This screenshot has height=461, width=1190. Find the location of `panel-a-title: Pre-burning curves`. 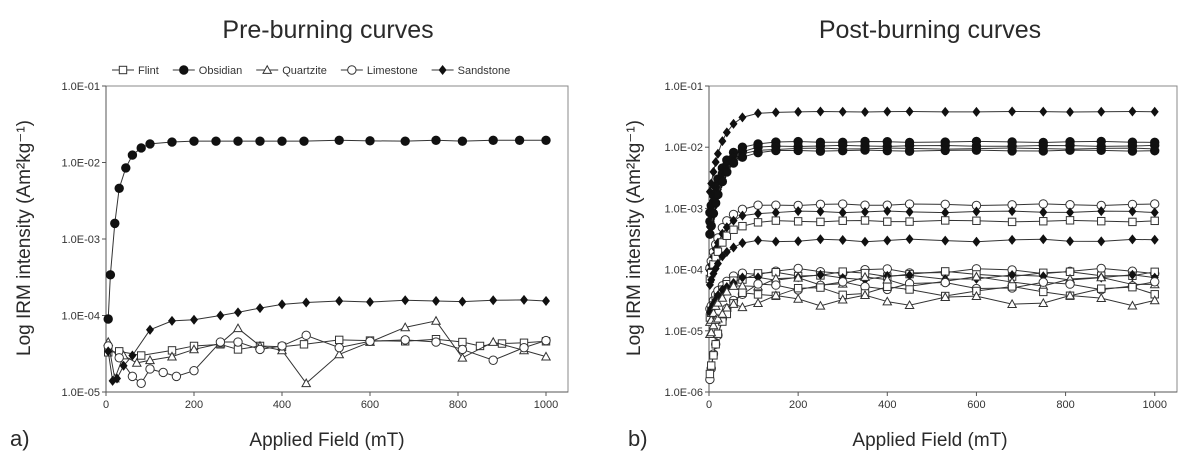

panel-a-title: Pre-burning curves is located at coordinates (327, 30).